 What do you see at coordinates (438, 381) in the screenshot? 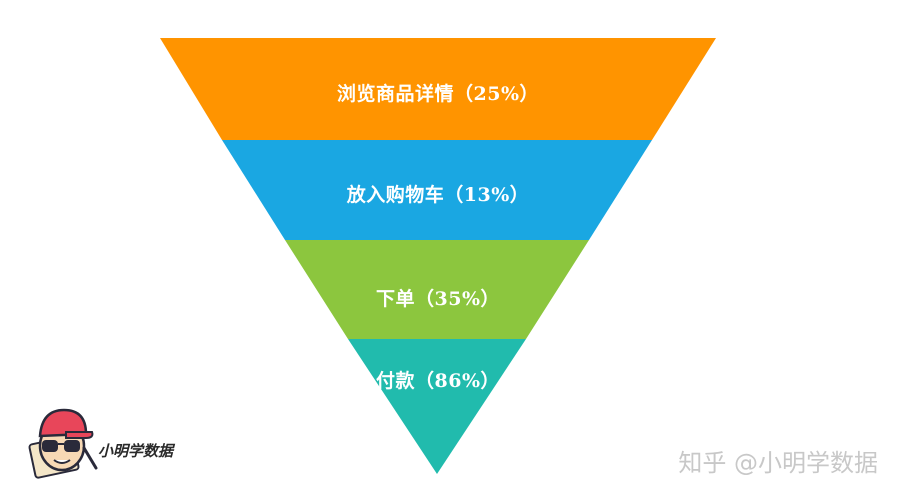
I see `funnel-stage-payment-label: 付款（86%）` at bounding box center [438, 381].